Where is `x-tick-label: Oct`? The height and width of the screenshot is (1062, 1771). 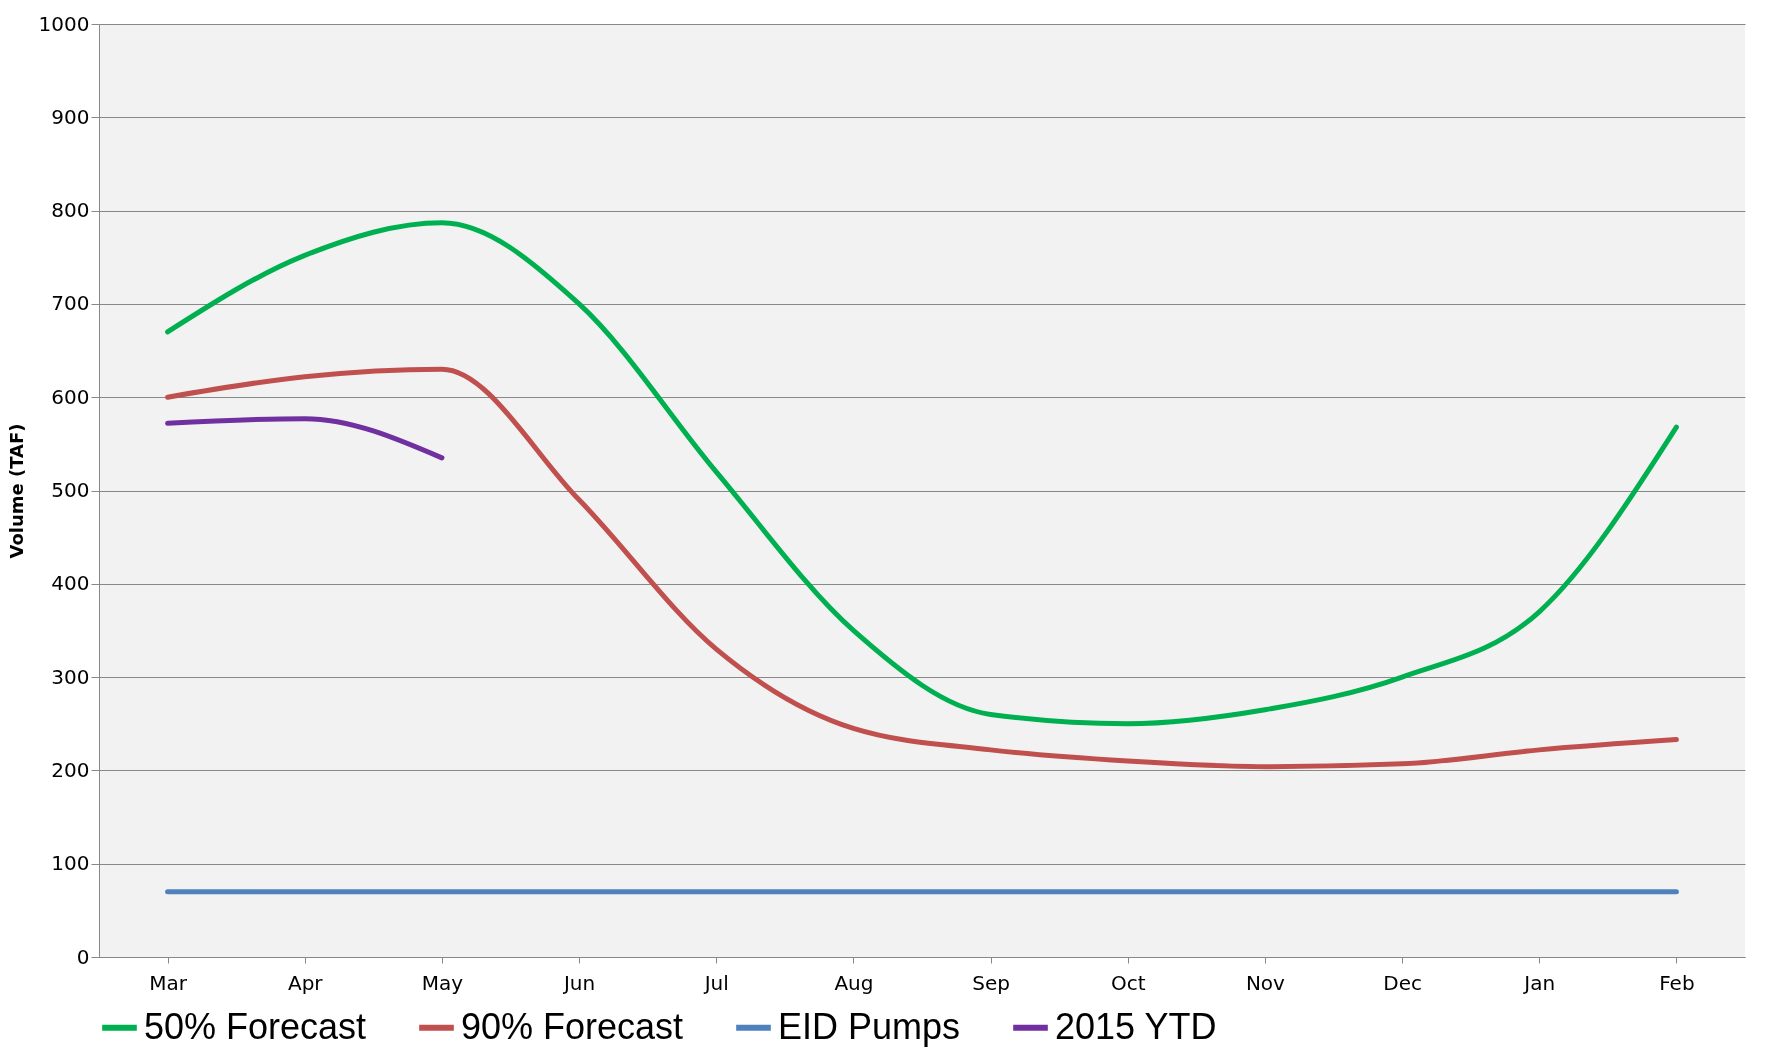
x-tick-label: Oct is located at coordinates (1128, 982).